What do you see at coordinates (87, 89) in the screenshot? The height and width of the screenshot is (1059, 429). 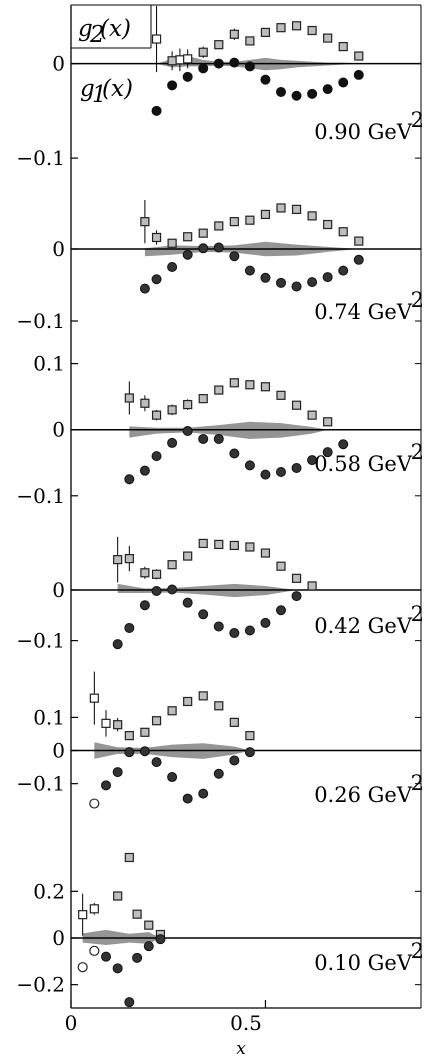 I see `legend-g1: g` at bounding box center [87, 89].